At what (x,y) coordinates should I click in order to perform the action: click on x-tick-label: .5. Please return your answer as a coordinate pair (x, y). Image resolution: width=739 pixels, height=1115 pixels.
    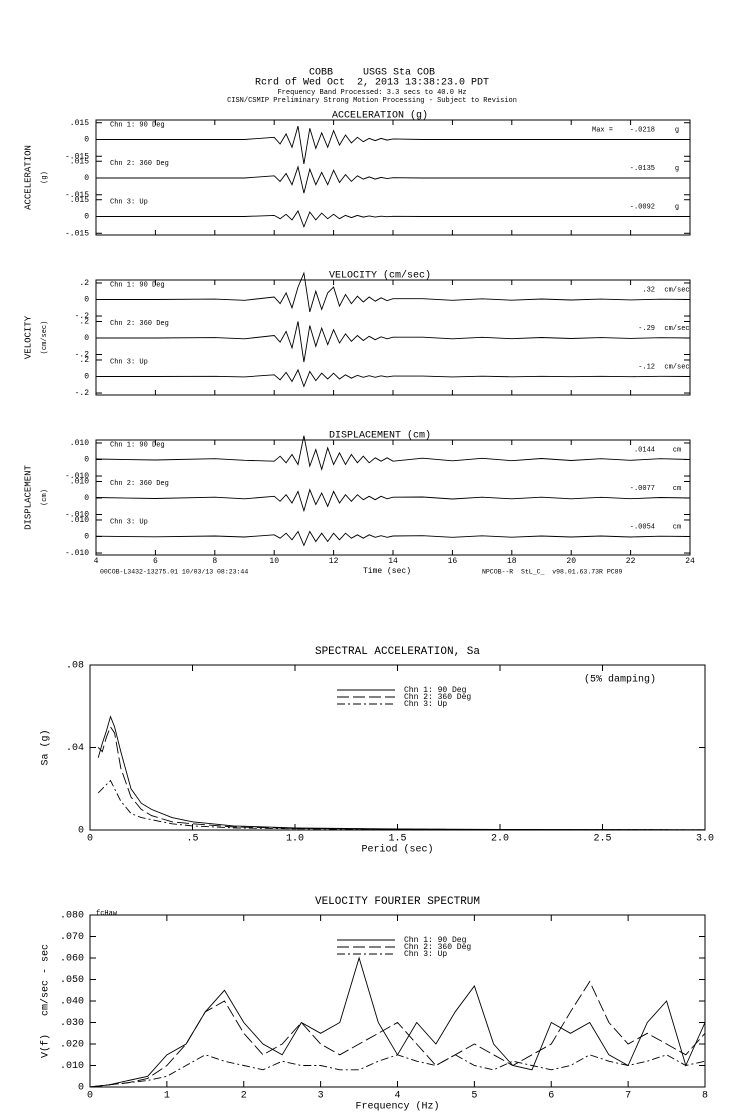
    Looking at the image, I should click on (192, 839).